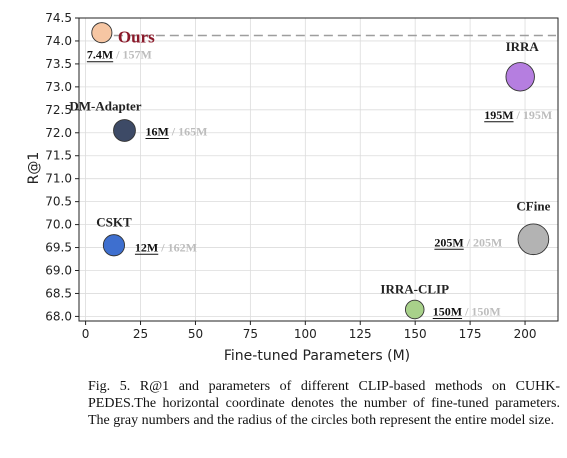  I want to click on x-tick-label: 125, so click(360, 334).